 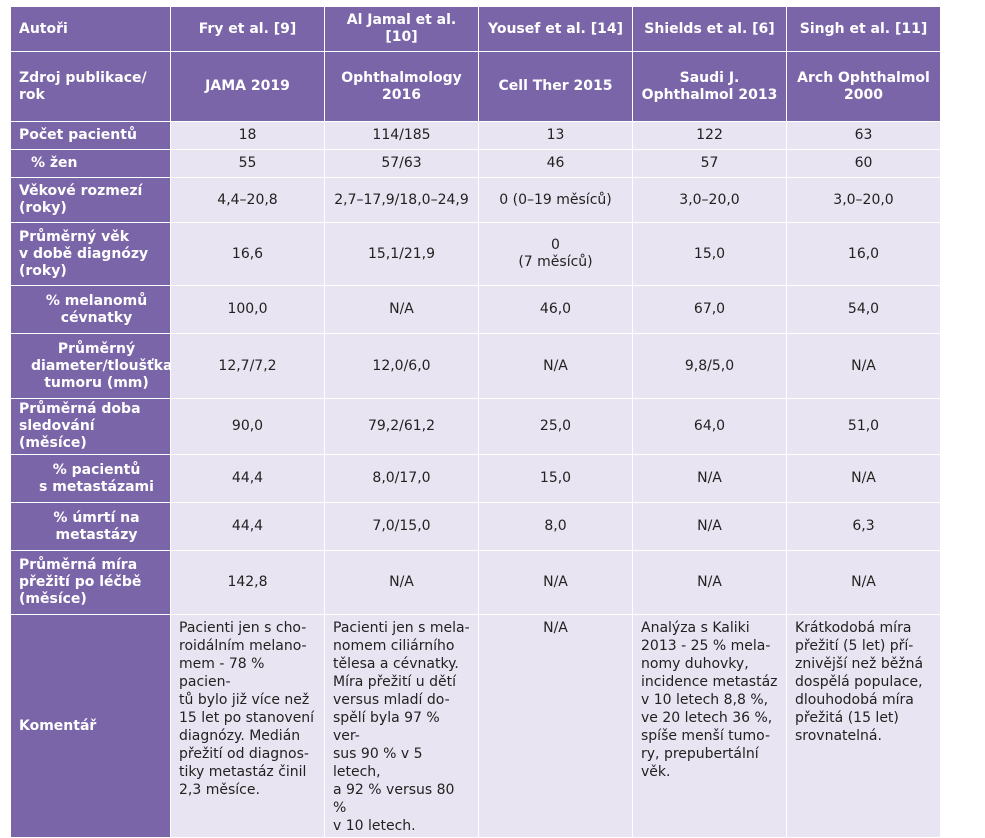 What do you see at coordinates (247, 426) in the screenshot?
I see `cell: 90,0` at bounding box center [247, 426].